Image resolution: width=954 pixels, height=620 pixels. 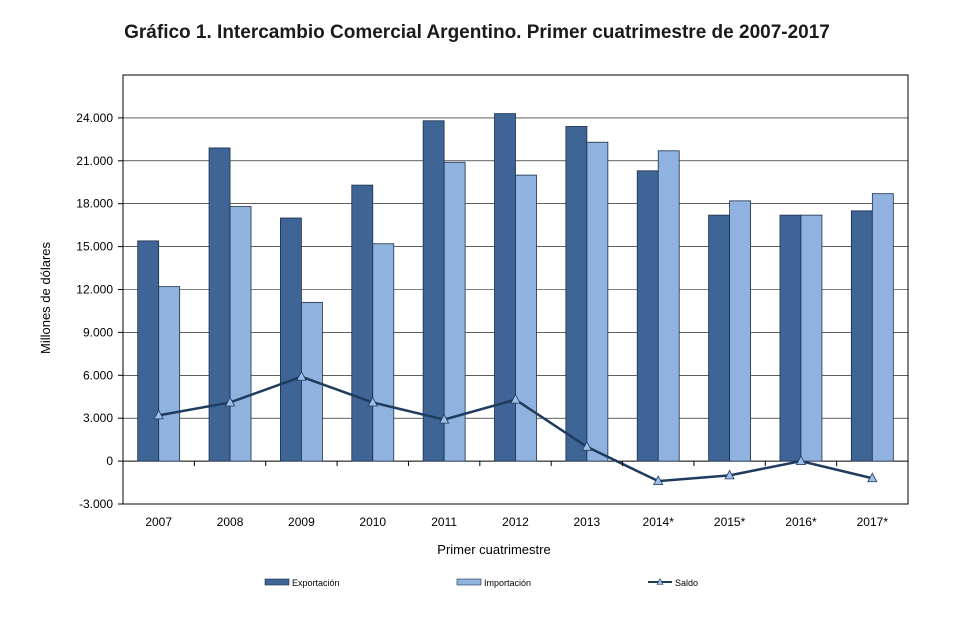 What do you see at coordinates (109, 461) in the screenshot?
I see `y-tick-label: 0` at bounding box center [109, 461].